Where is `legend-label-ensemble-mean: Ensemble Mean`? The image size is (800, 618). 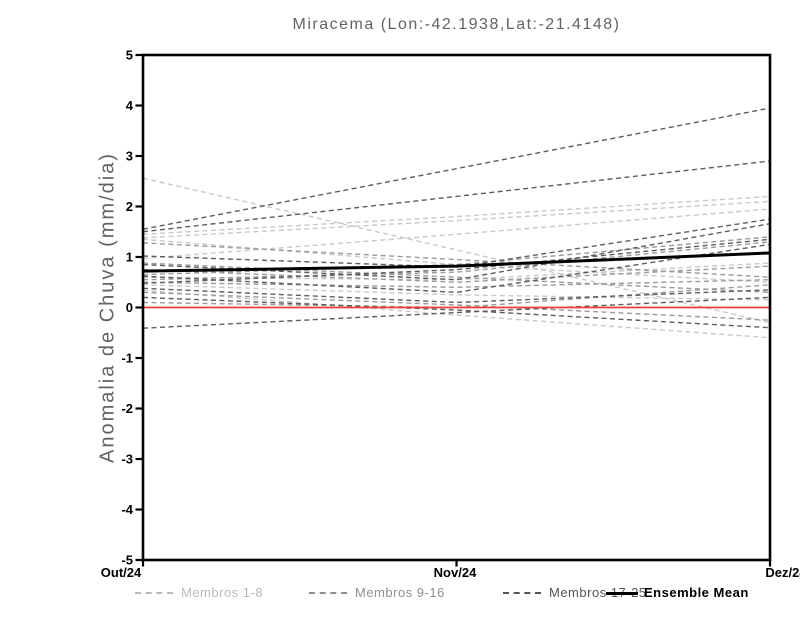 legend-label-ensemble-mean: Ensemble Mean is located at coordinates (696, 592).